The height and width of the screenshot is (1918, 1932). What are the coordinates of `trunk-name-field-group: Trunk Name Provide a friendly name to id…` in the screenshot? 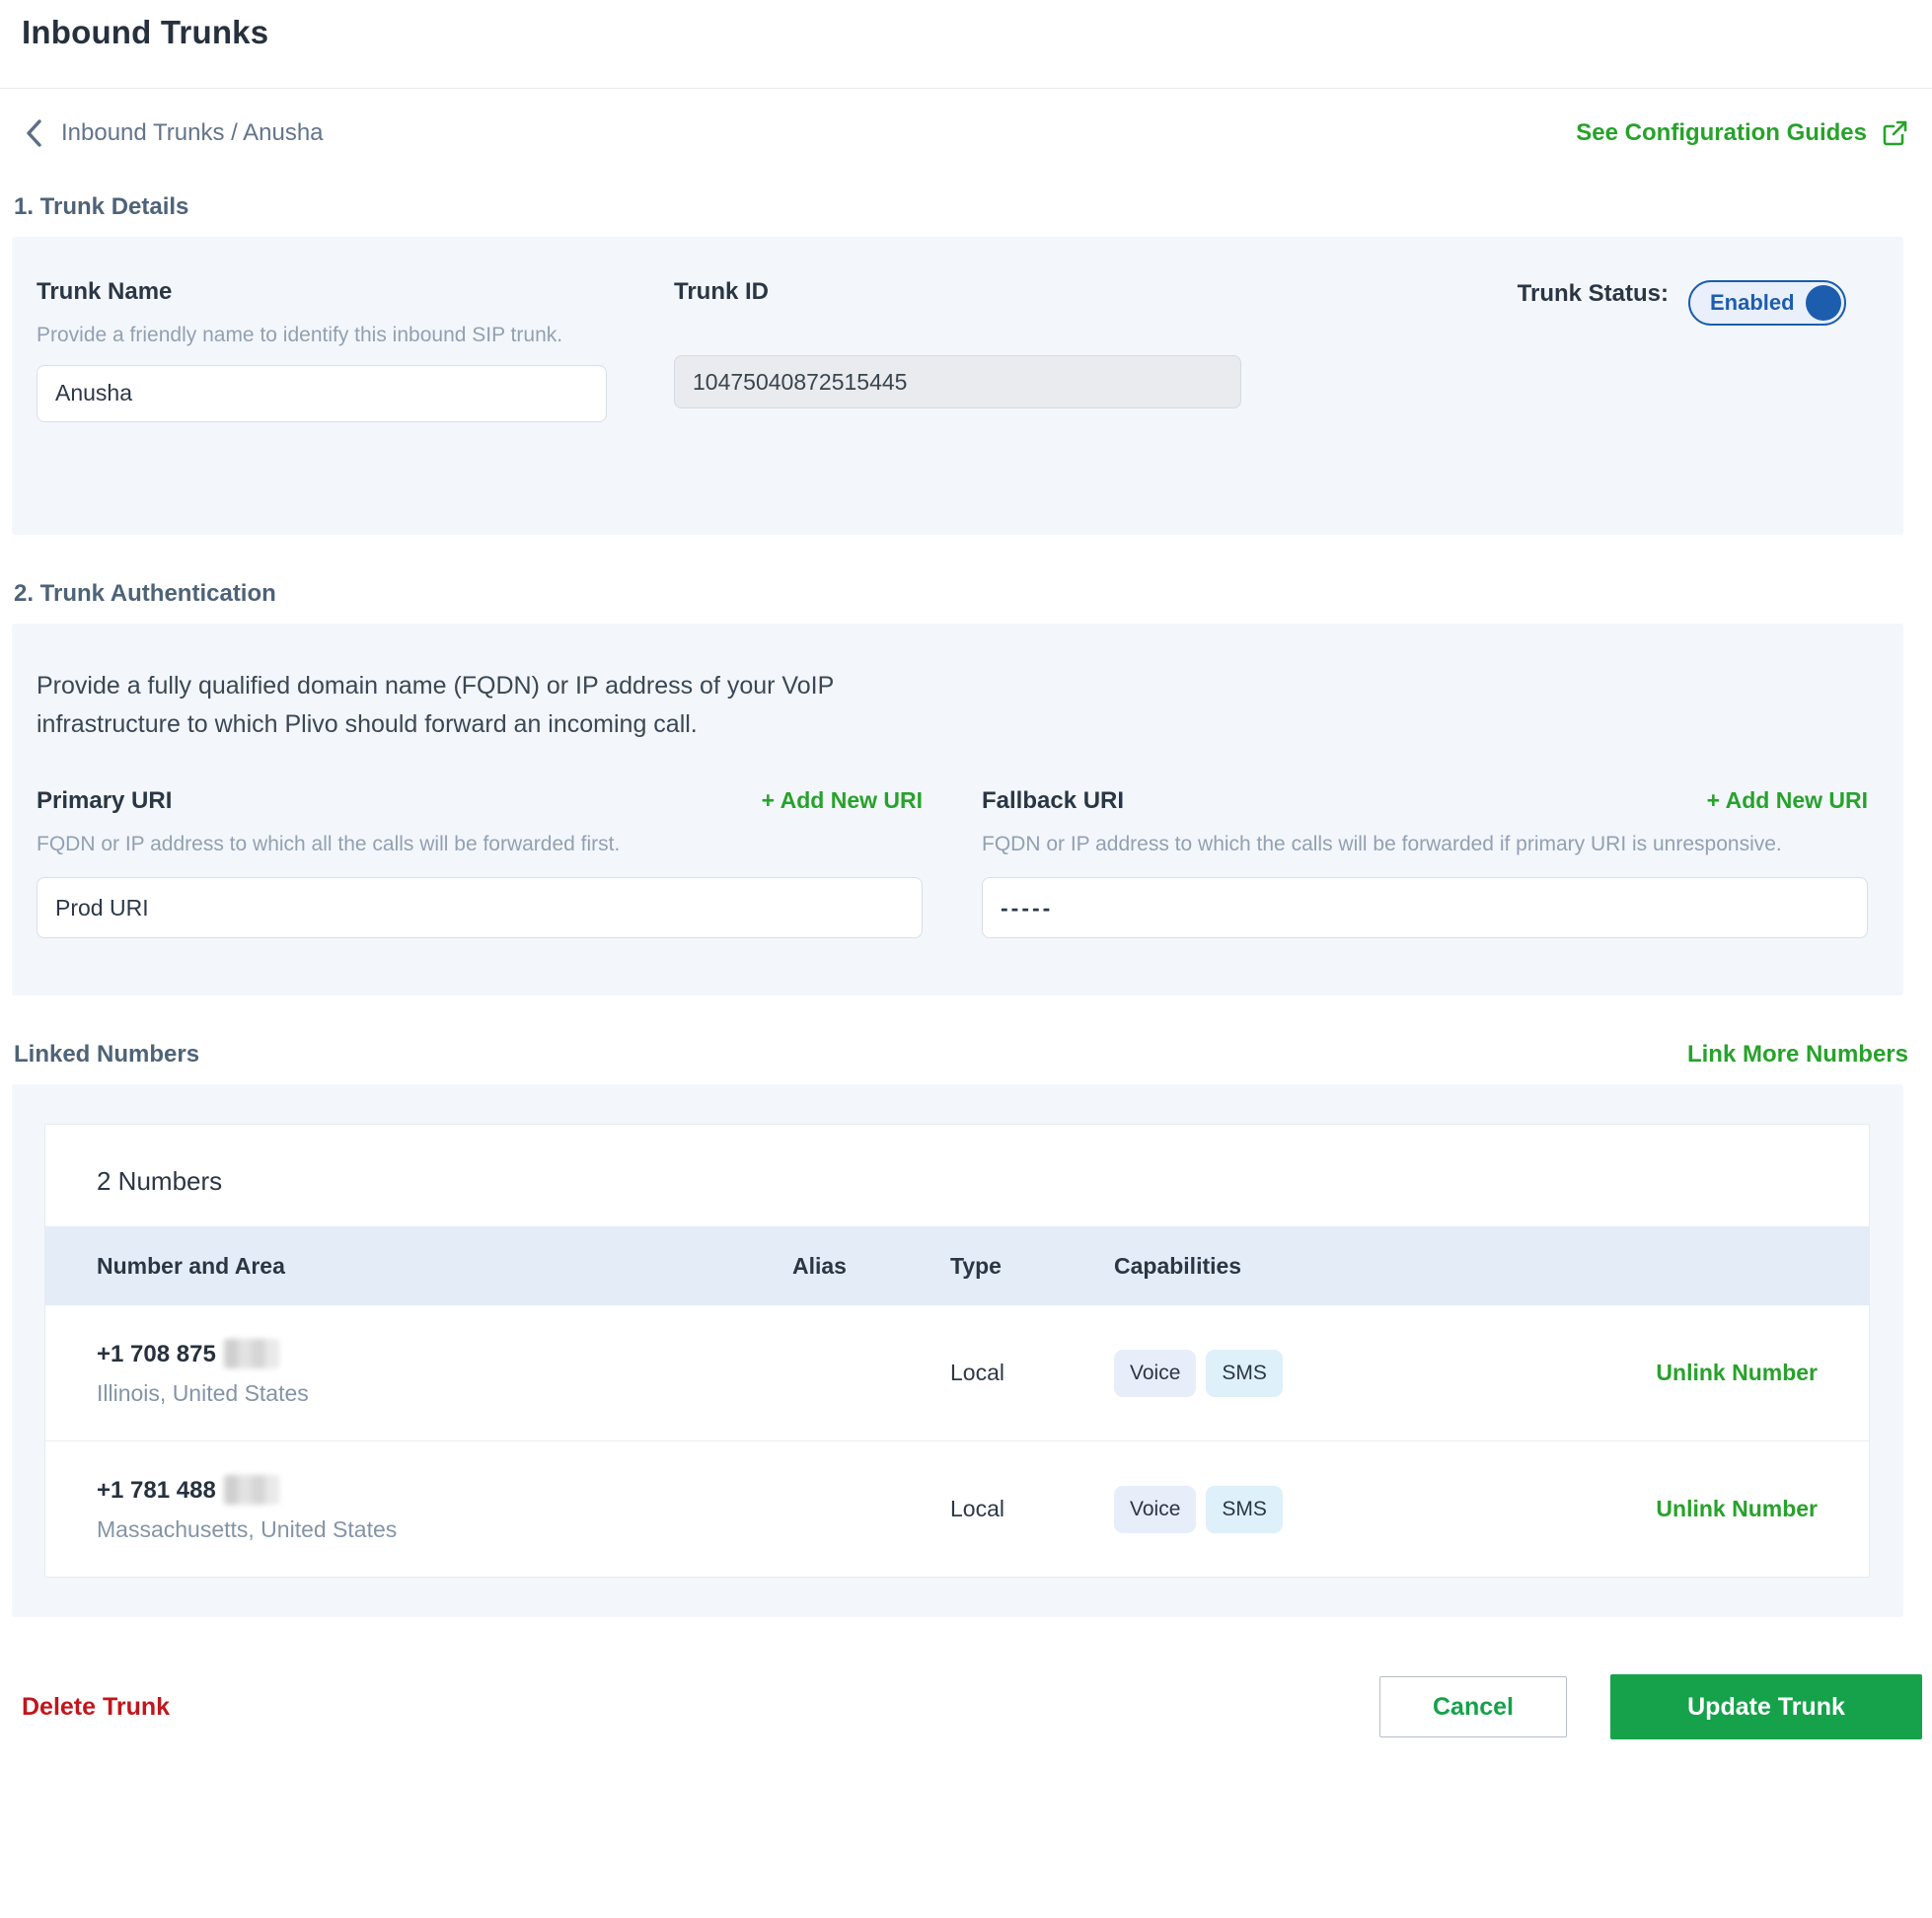 It's located at (322, 386).